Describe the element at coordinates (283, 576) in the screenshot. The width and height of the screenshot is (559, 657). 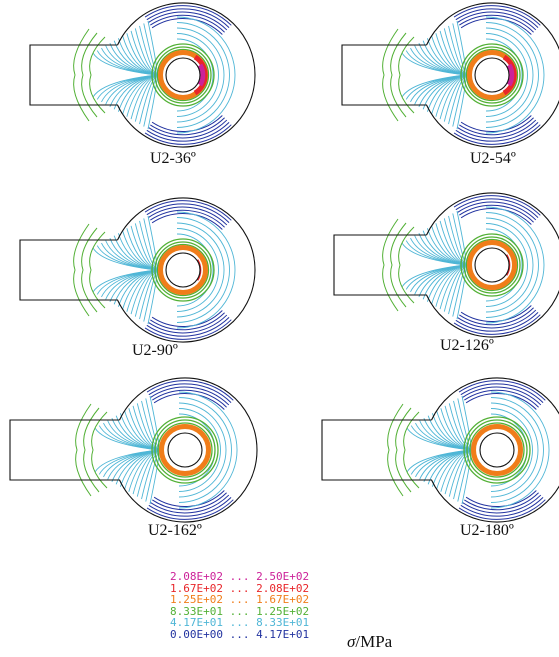
I see `legend-high: 2.50E+02` at that location.